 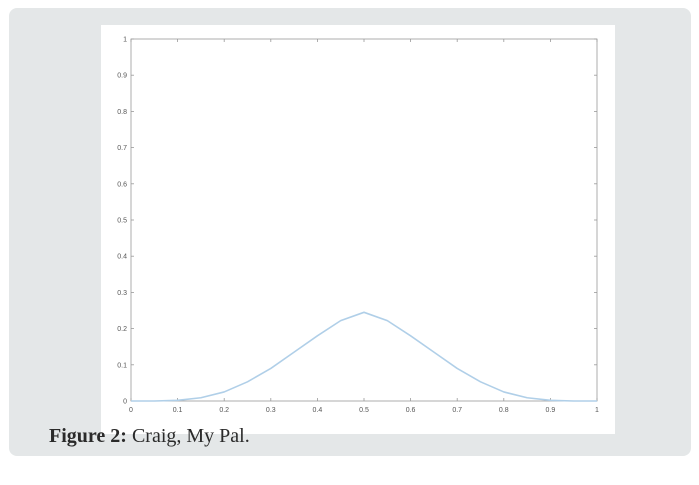 What do you see at coordinates (551, 410) in the screenshot?
I see `x-tick-label: 0.9` at bounding box center [551, 410].